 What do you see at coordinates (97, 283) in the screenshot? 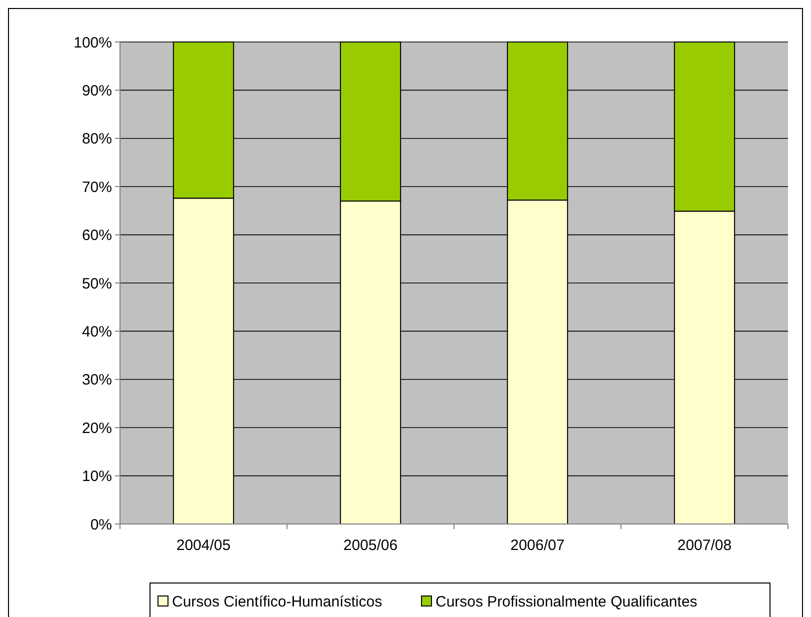
I see `y-tick-label: 50%` at bounding box center [97, 283].